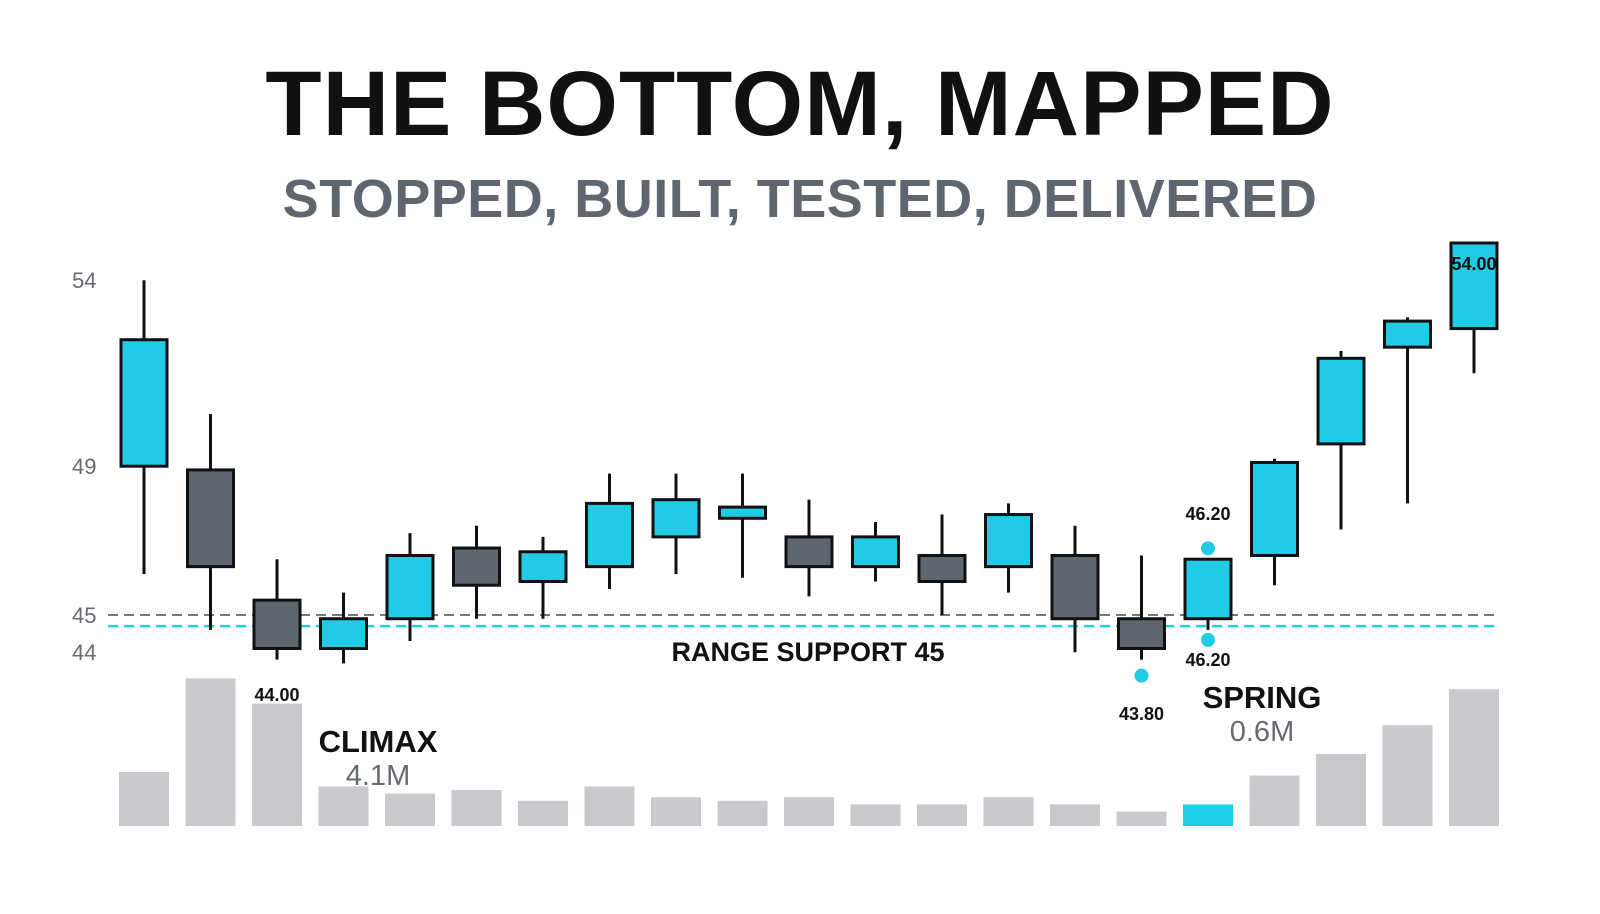 The height and width of the screenshot is (914, 1600). I want to click on volume-bars, so click(809, 752).